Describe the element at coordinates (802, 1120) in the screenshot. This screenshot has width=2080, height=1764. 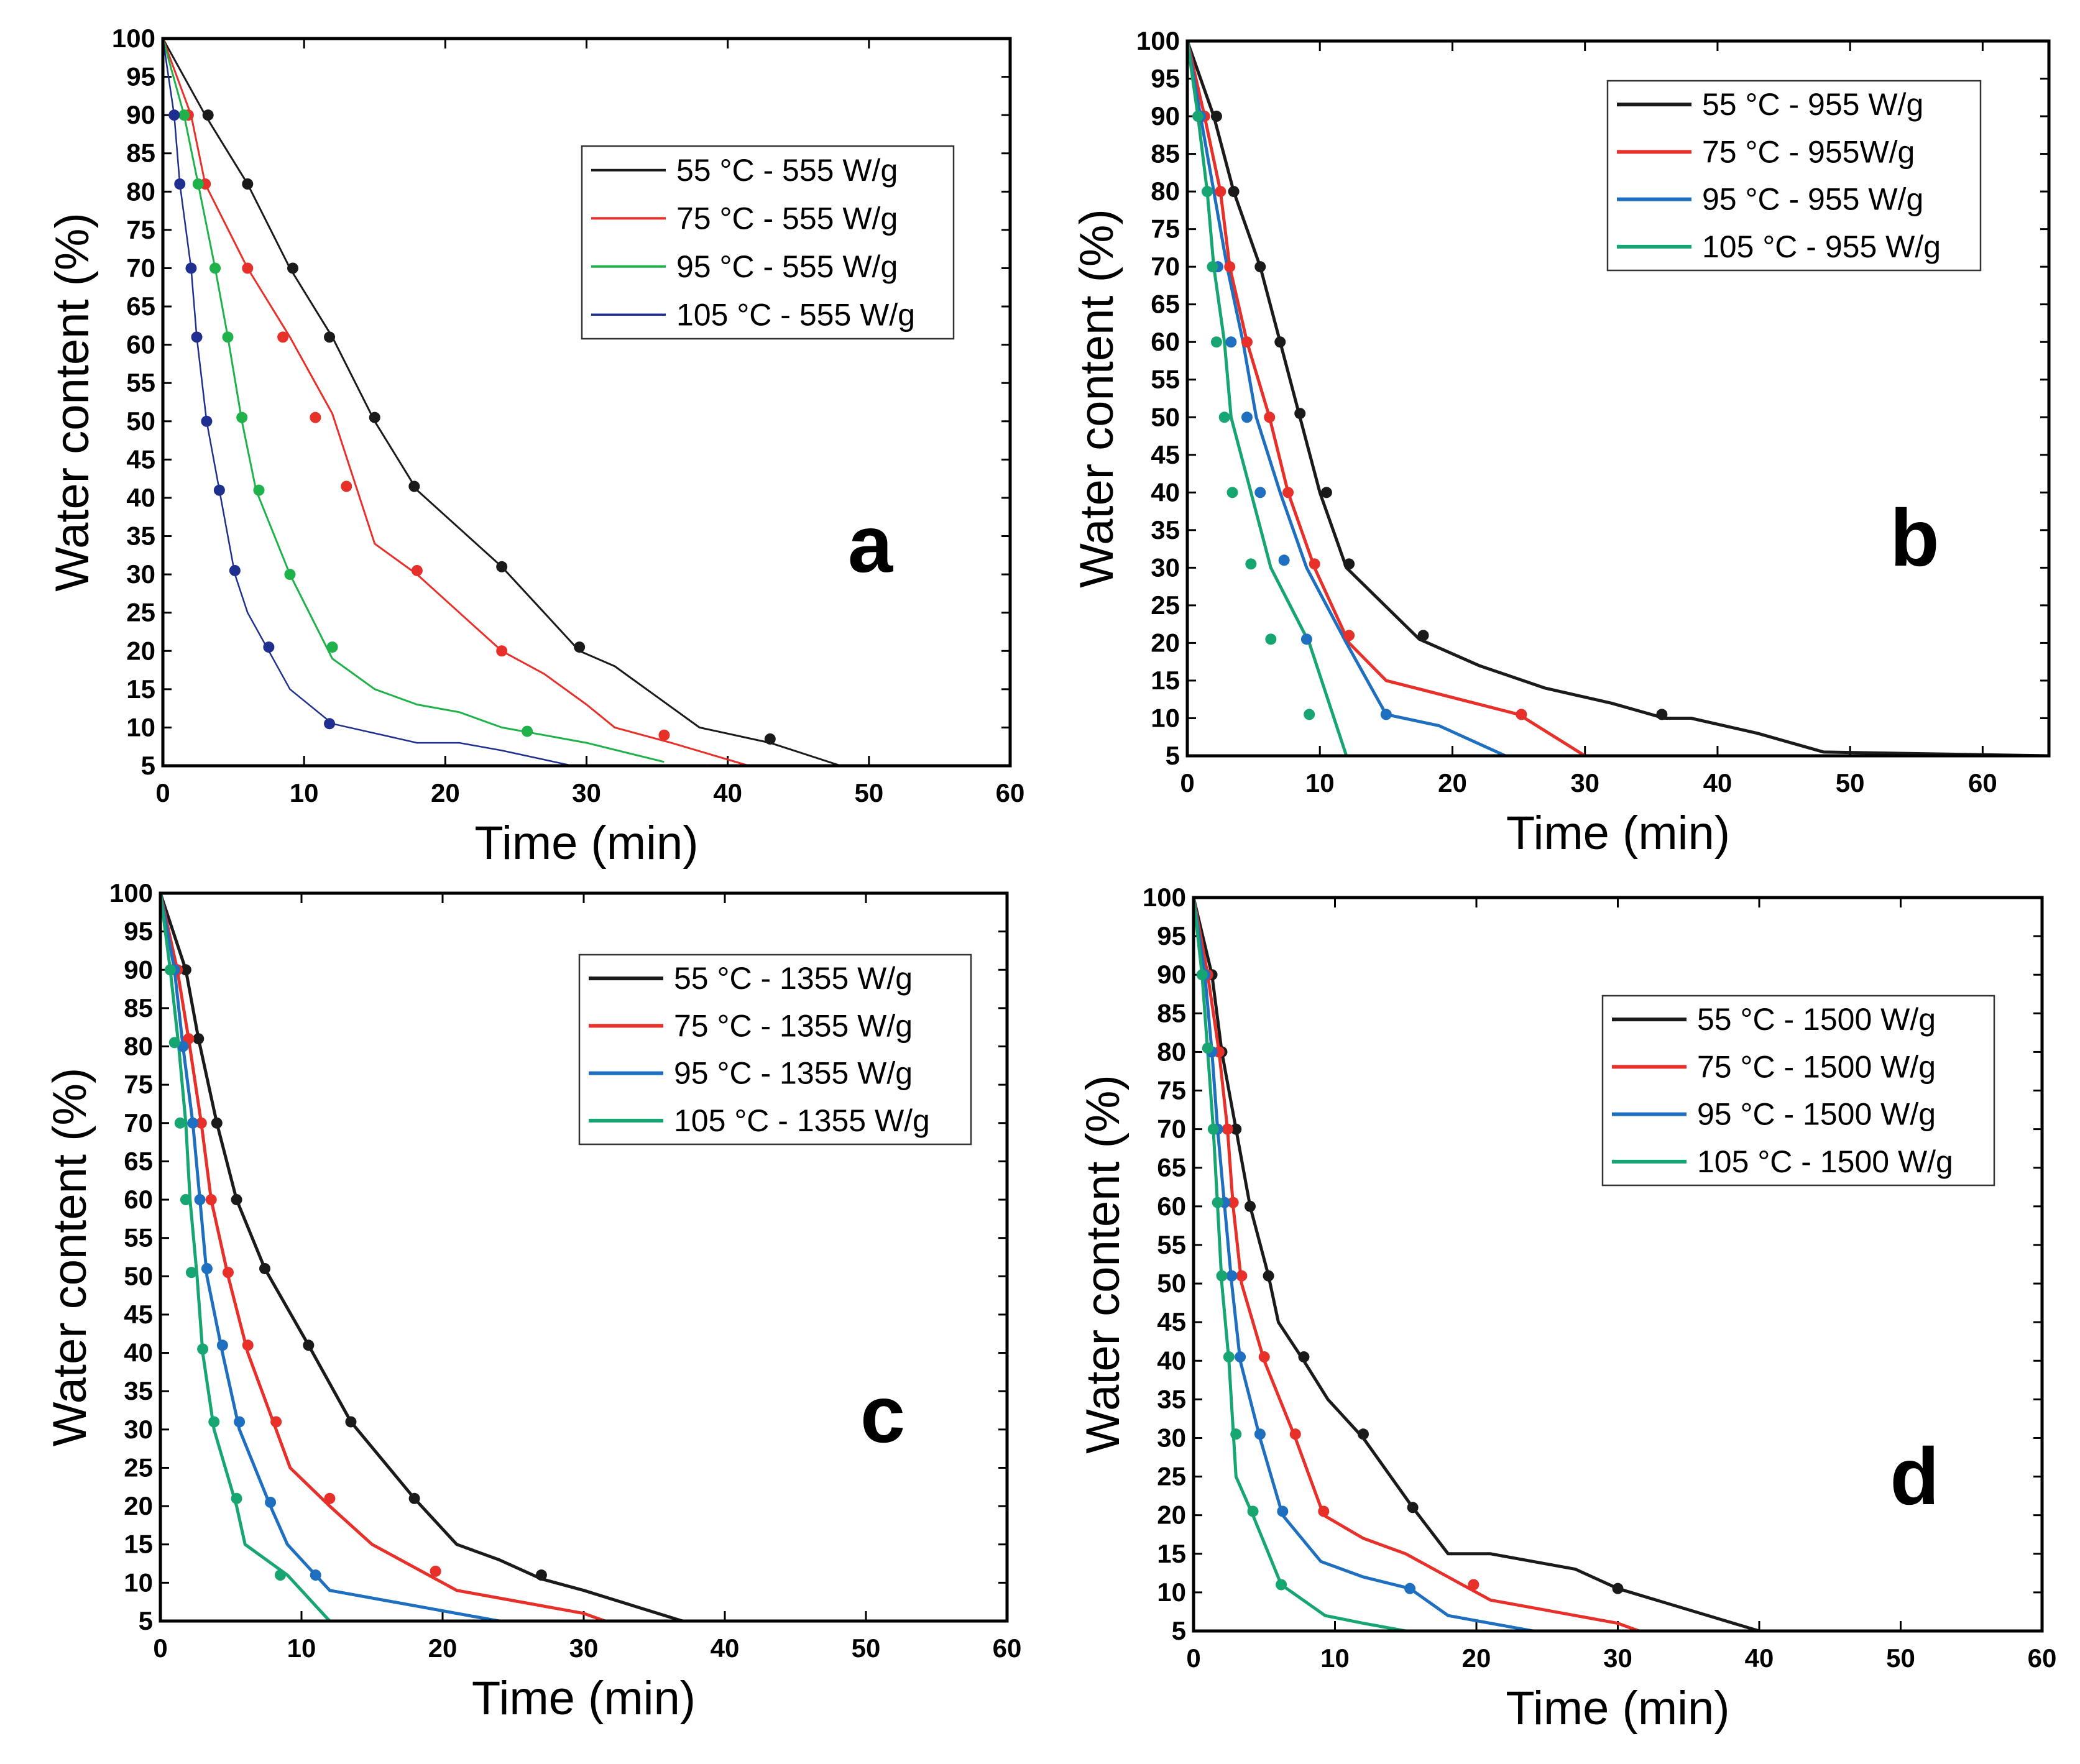
I see `legend-label-4: 105 °C - 1355 W/g` at that location.